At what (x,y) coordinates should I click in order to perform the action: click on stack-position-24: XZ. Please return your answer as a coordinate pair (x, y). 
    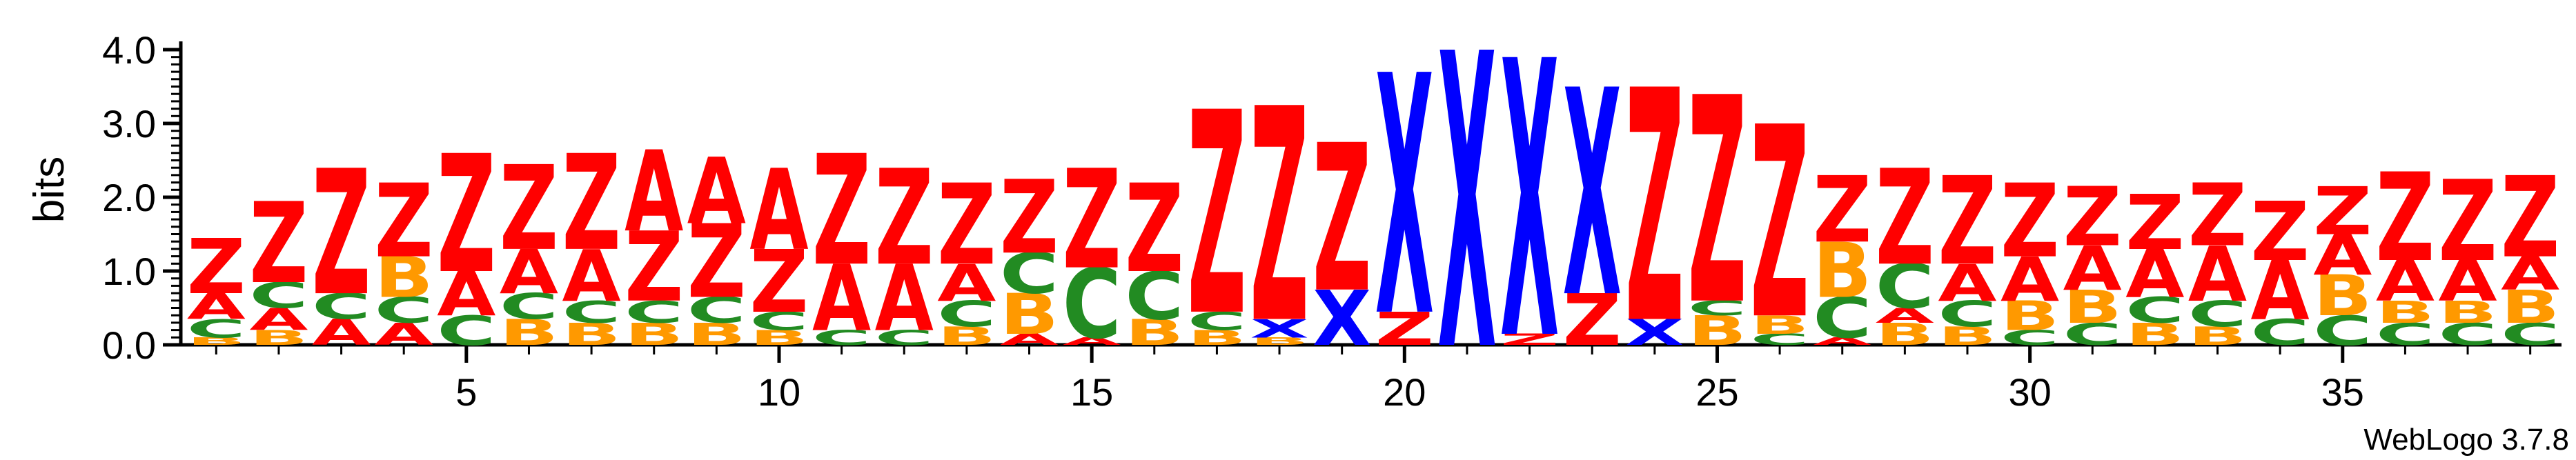
    Looking at the image, I should click on (1654, 209).